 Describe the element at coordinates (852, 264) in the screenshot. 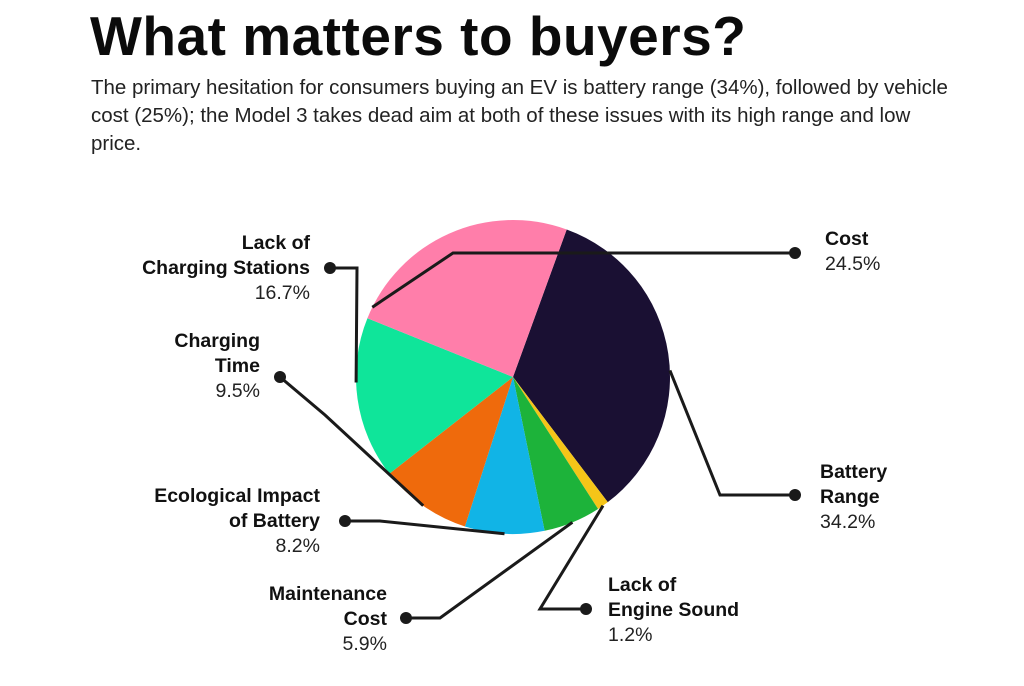

I see `slice-value-label: 24.5%` at that location.